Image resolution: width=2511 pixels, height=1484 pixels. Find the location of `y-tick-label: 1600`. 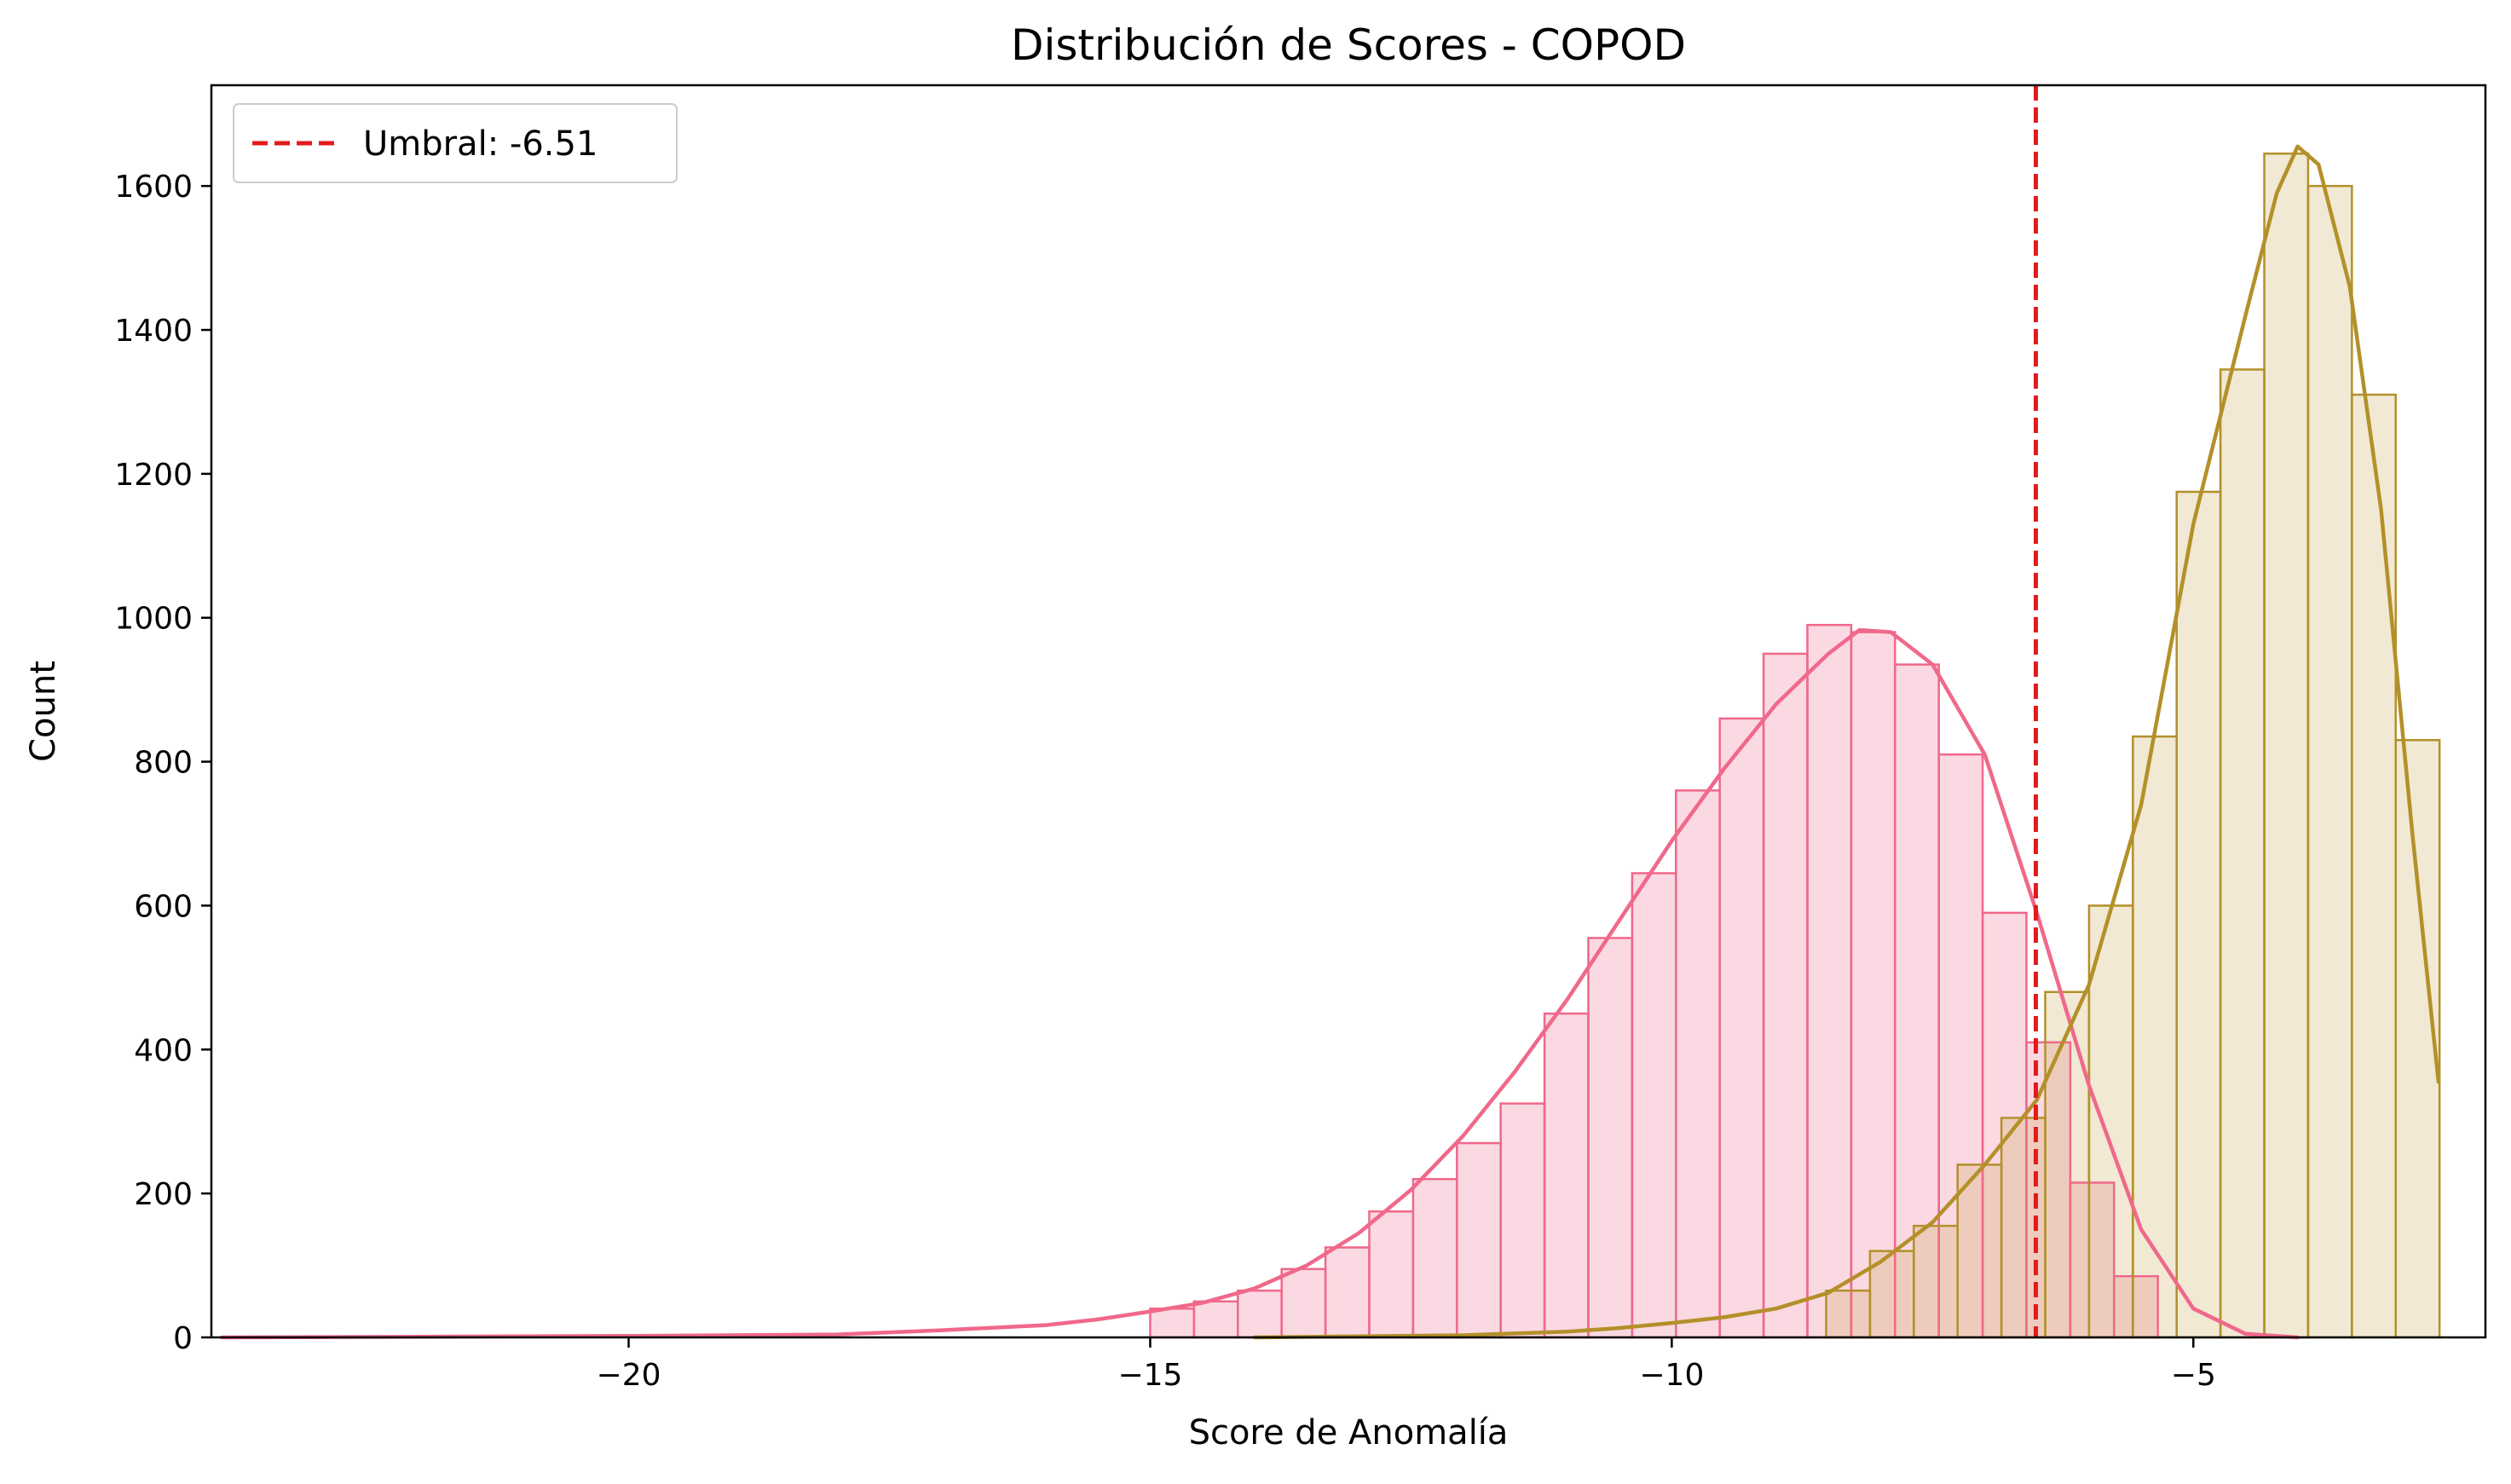

y-tick-label: 1600 is located at coordinates (153, 187).